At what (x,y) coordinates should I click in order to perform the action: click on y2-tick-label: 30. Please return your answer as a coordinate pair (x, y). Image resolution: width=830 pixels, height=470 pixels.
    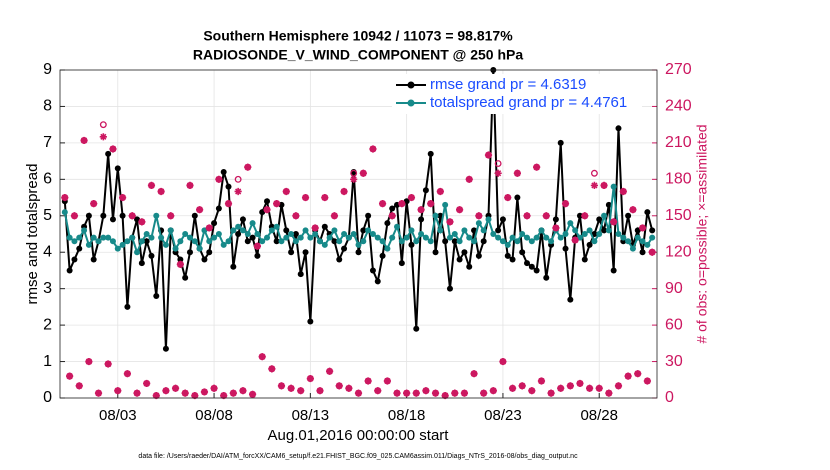
    Looking at the image, I should click on (674, 361).